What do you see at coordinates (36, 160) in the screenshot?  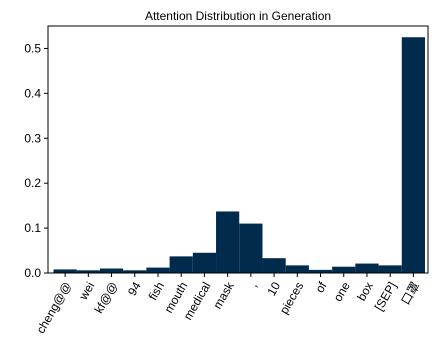 I see `y-axis: 0.0 0.1 0.2 0.3 0.4 0.5` at bounding box center [36, 160].